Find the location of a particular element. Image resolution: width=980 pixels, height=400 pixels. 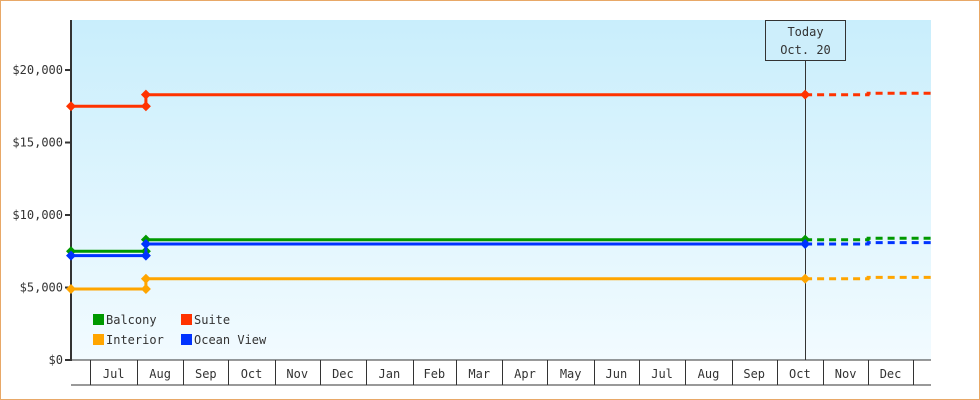

series-forecast-ocean-view is located at coordinates (868, 243).